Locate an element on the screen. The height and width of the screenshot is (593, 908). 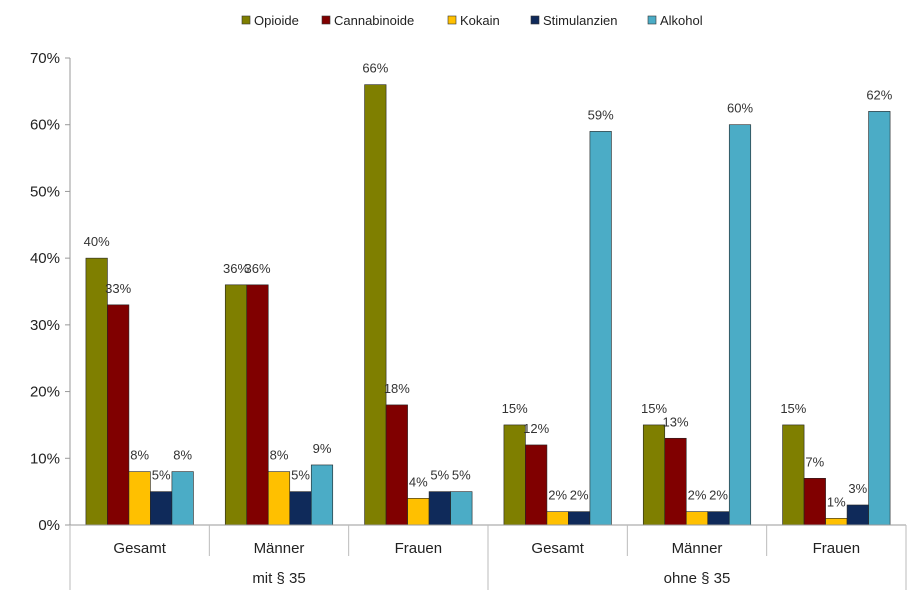
data-label-opioide-4: 15% is located at coordinates (654, 408).